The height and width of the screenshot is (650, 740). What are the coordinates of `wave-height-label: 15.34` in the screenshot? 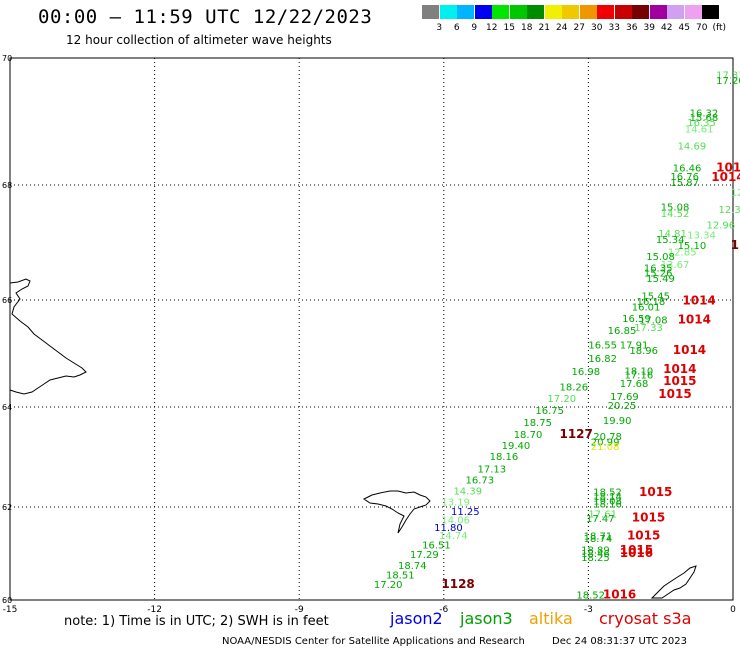 It's located at (670, 240).